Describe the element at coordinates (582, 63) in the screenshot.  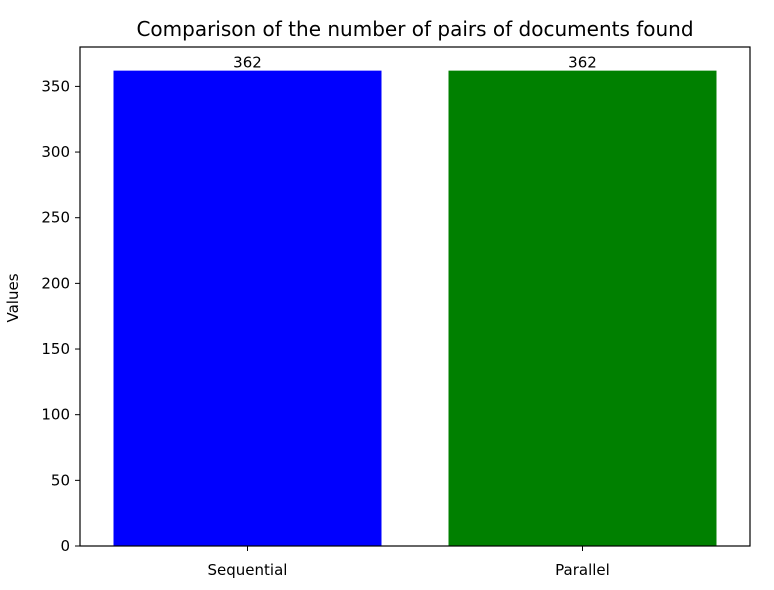
I see `bar-value-label-parallel: 362` at that location.